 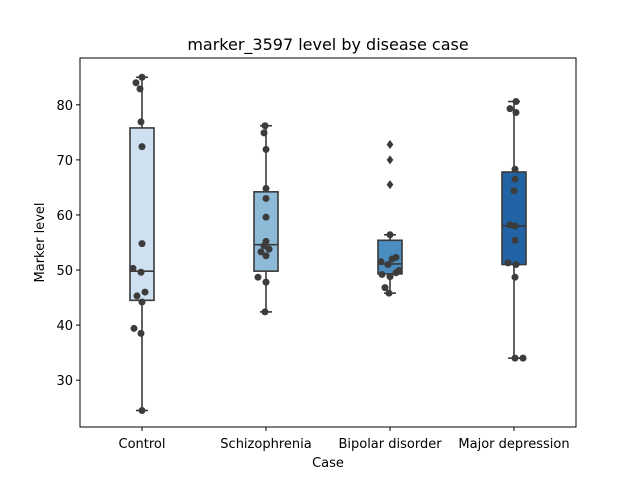 I want to click on y-tick-label: 50, so click(x=64, y=271).